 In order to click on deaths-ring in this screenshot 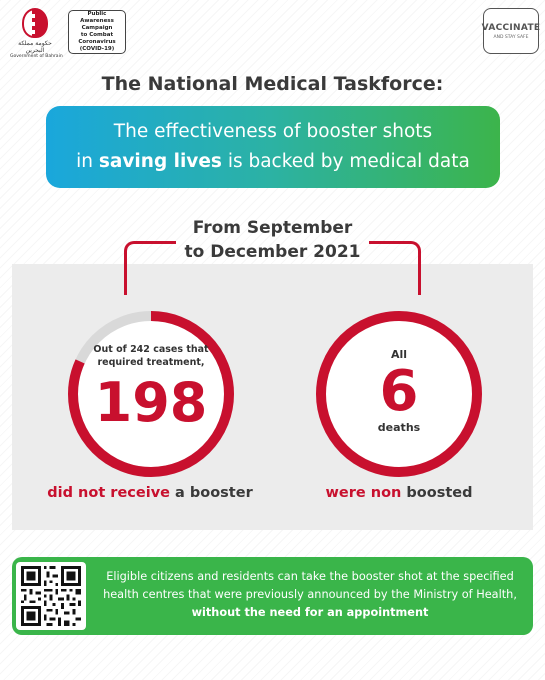, I will do `click(399, 394)`.